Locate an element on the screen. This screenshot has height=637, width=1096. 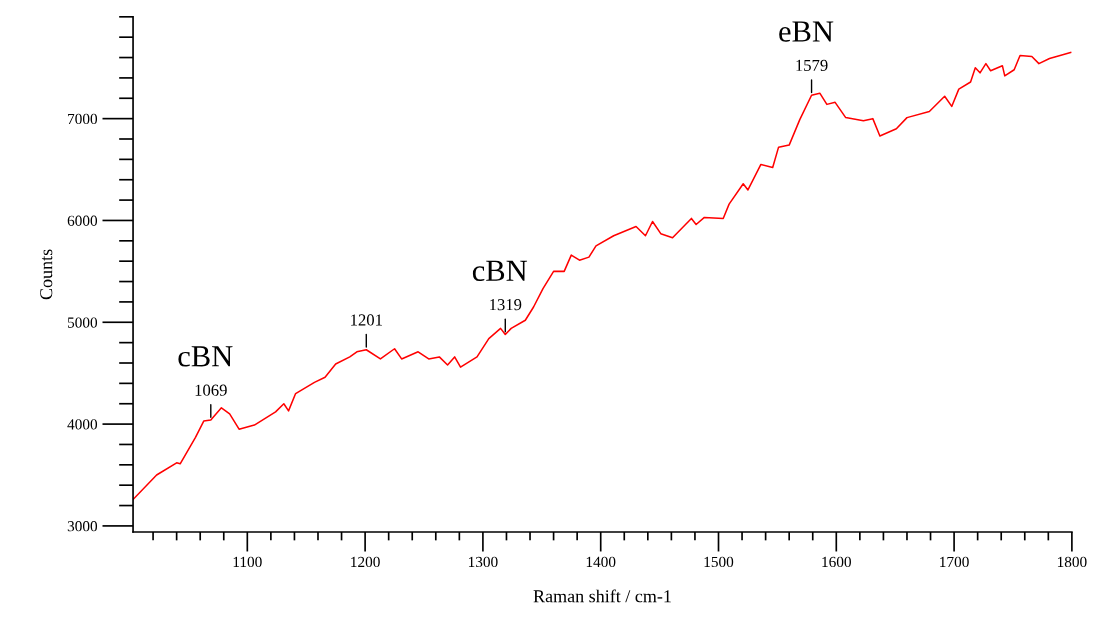
annotation: 1201 is located at coordinates (366, 320).